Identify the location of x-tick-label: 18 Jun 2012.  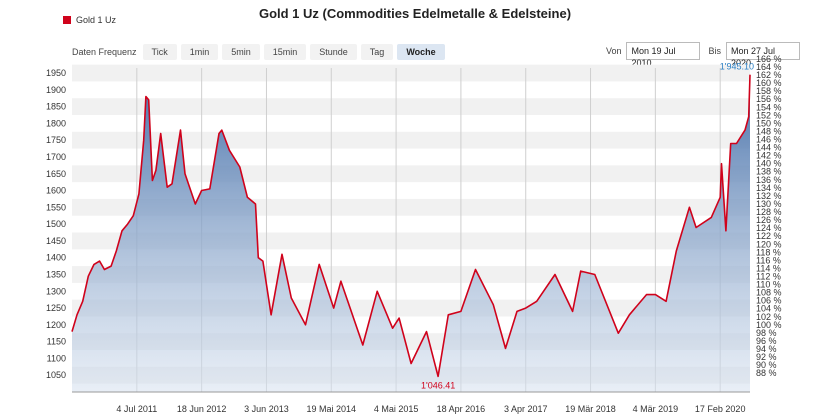
(202, 409).